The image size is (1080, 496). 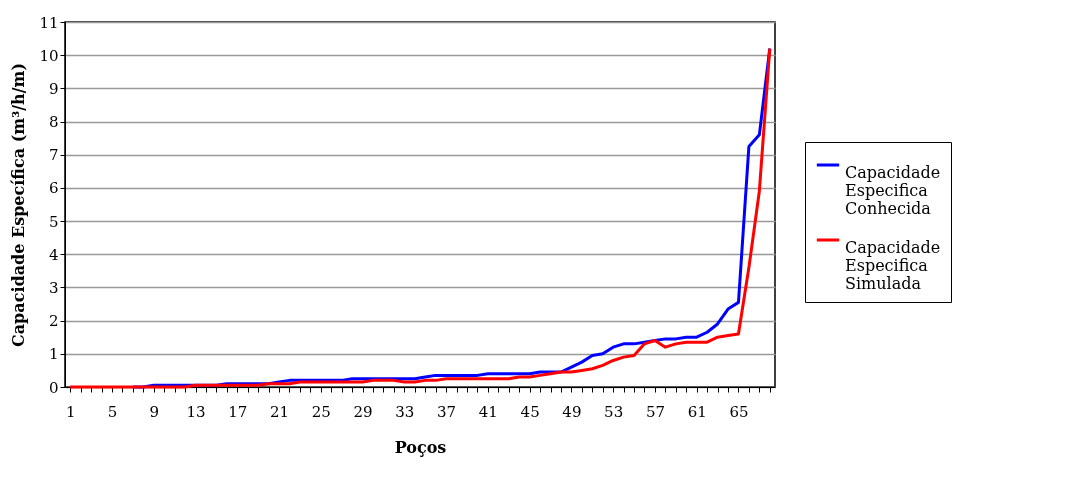 What do you see at coordinates (112, 411) in the screenshot?
I see `x-tick-label: 5` at bounding box center [112, 411].